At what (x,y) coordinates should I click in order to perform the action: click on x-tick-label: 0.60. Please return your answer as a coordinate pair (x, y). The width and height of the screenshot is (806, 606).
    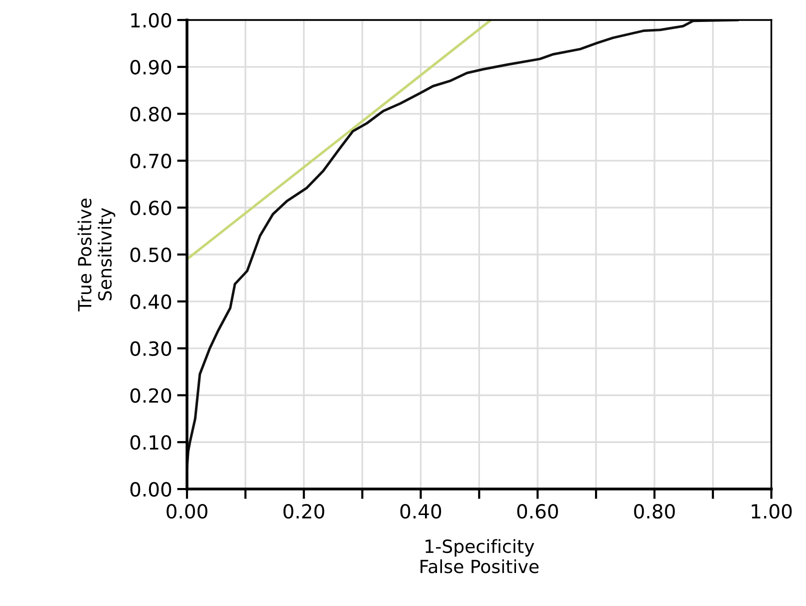
    Looking at the image, I should click on (537, 511).